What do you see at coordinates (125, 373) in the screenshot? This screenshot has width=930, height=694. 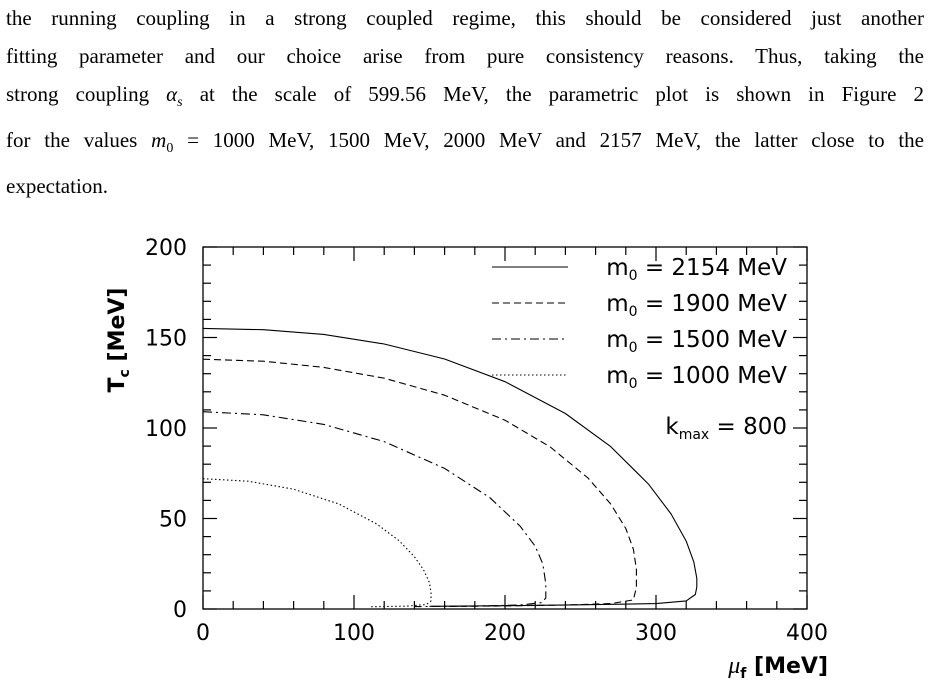 I see `y-axis-label-sub: c` at bounding box center [125, 373].